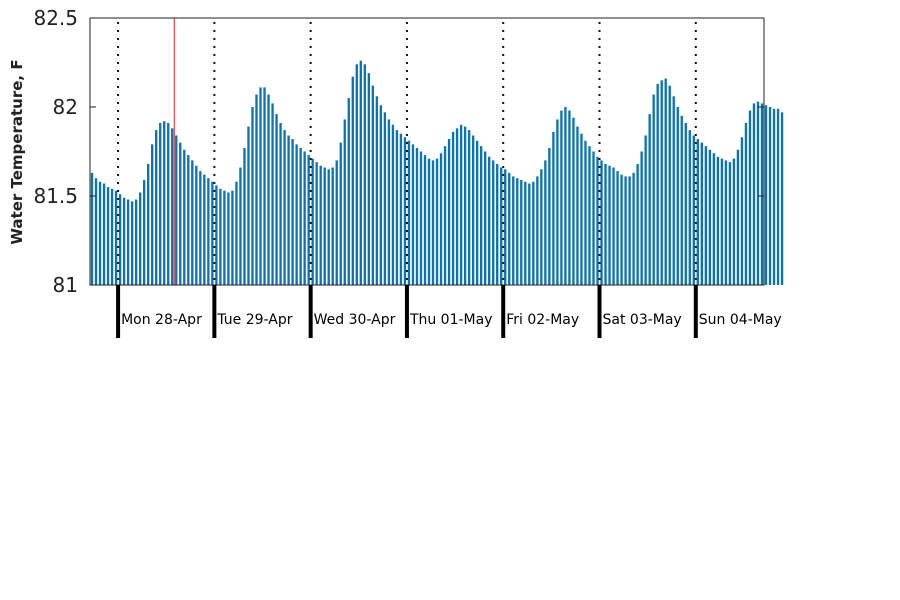 The height and width of the screenshot is (600, 900). Describe the element at coordinates (65, 107) in the screenshot. I see `y-tick-label: 82` at that location.